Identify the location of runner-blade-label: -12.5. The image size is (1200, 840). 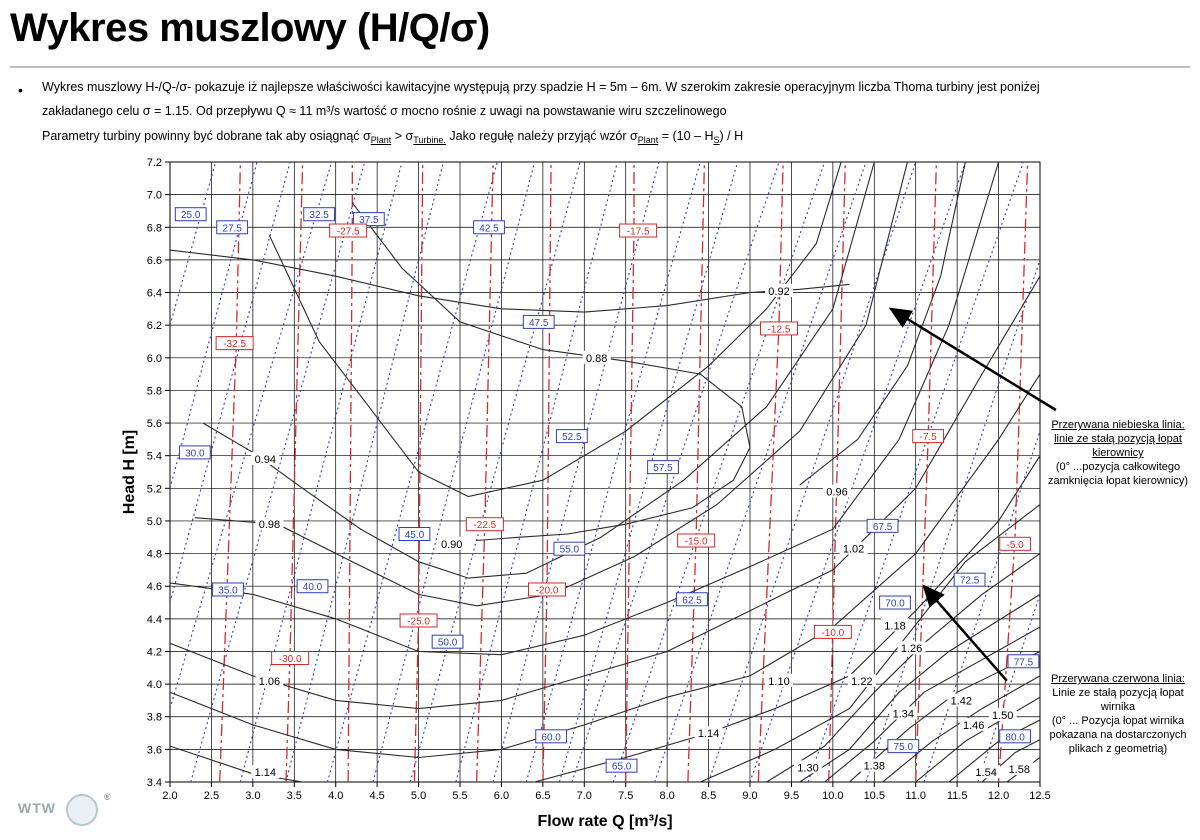
(779, 329).